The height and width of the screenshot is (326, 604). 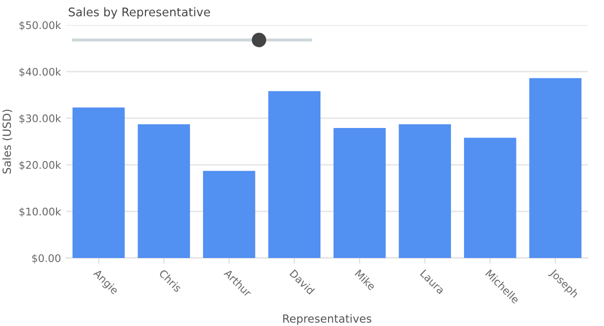 What do you see at coordinates (41, 25) in the screenshot?
I see `y-tick-label: $50.00k` at bounding box center [41, 25].